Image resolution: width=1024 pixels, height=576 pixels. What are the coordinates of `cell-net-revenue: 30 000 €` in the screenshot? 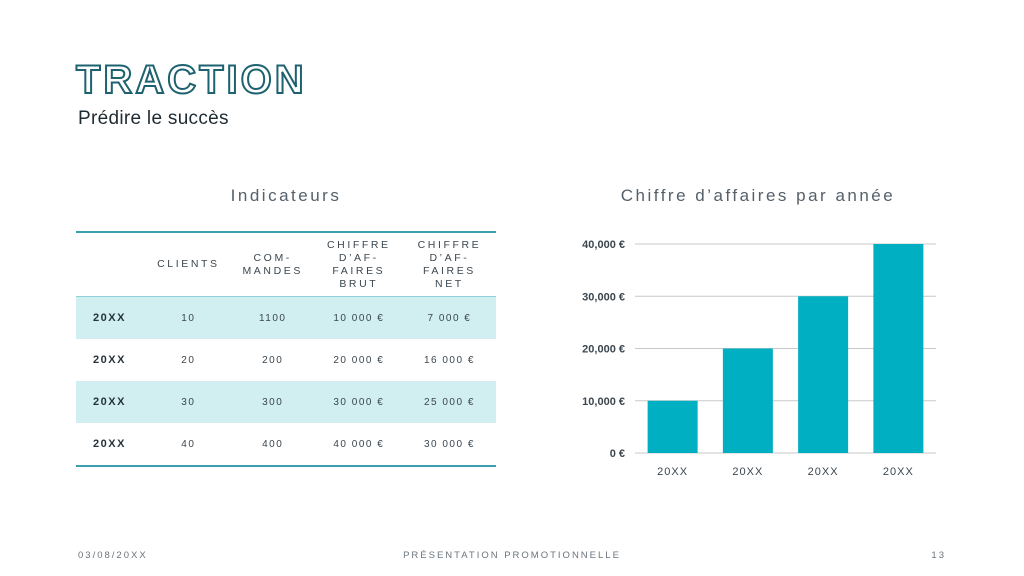 It's located at (449, 445).